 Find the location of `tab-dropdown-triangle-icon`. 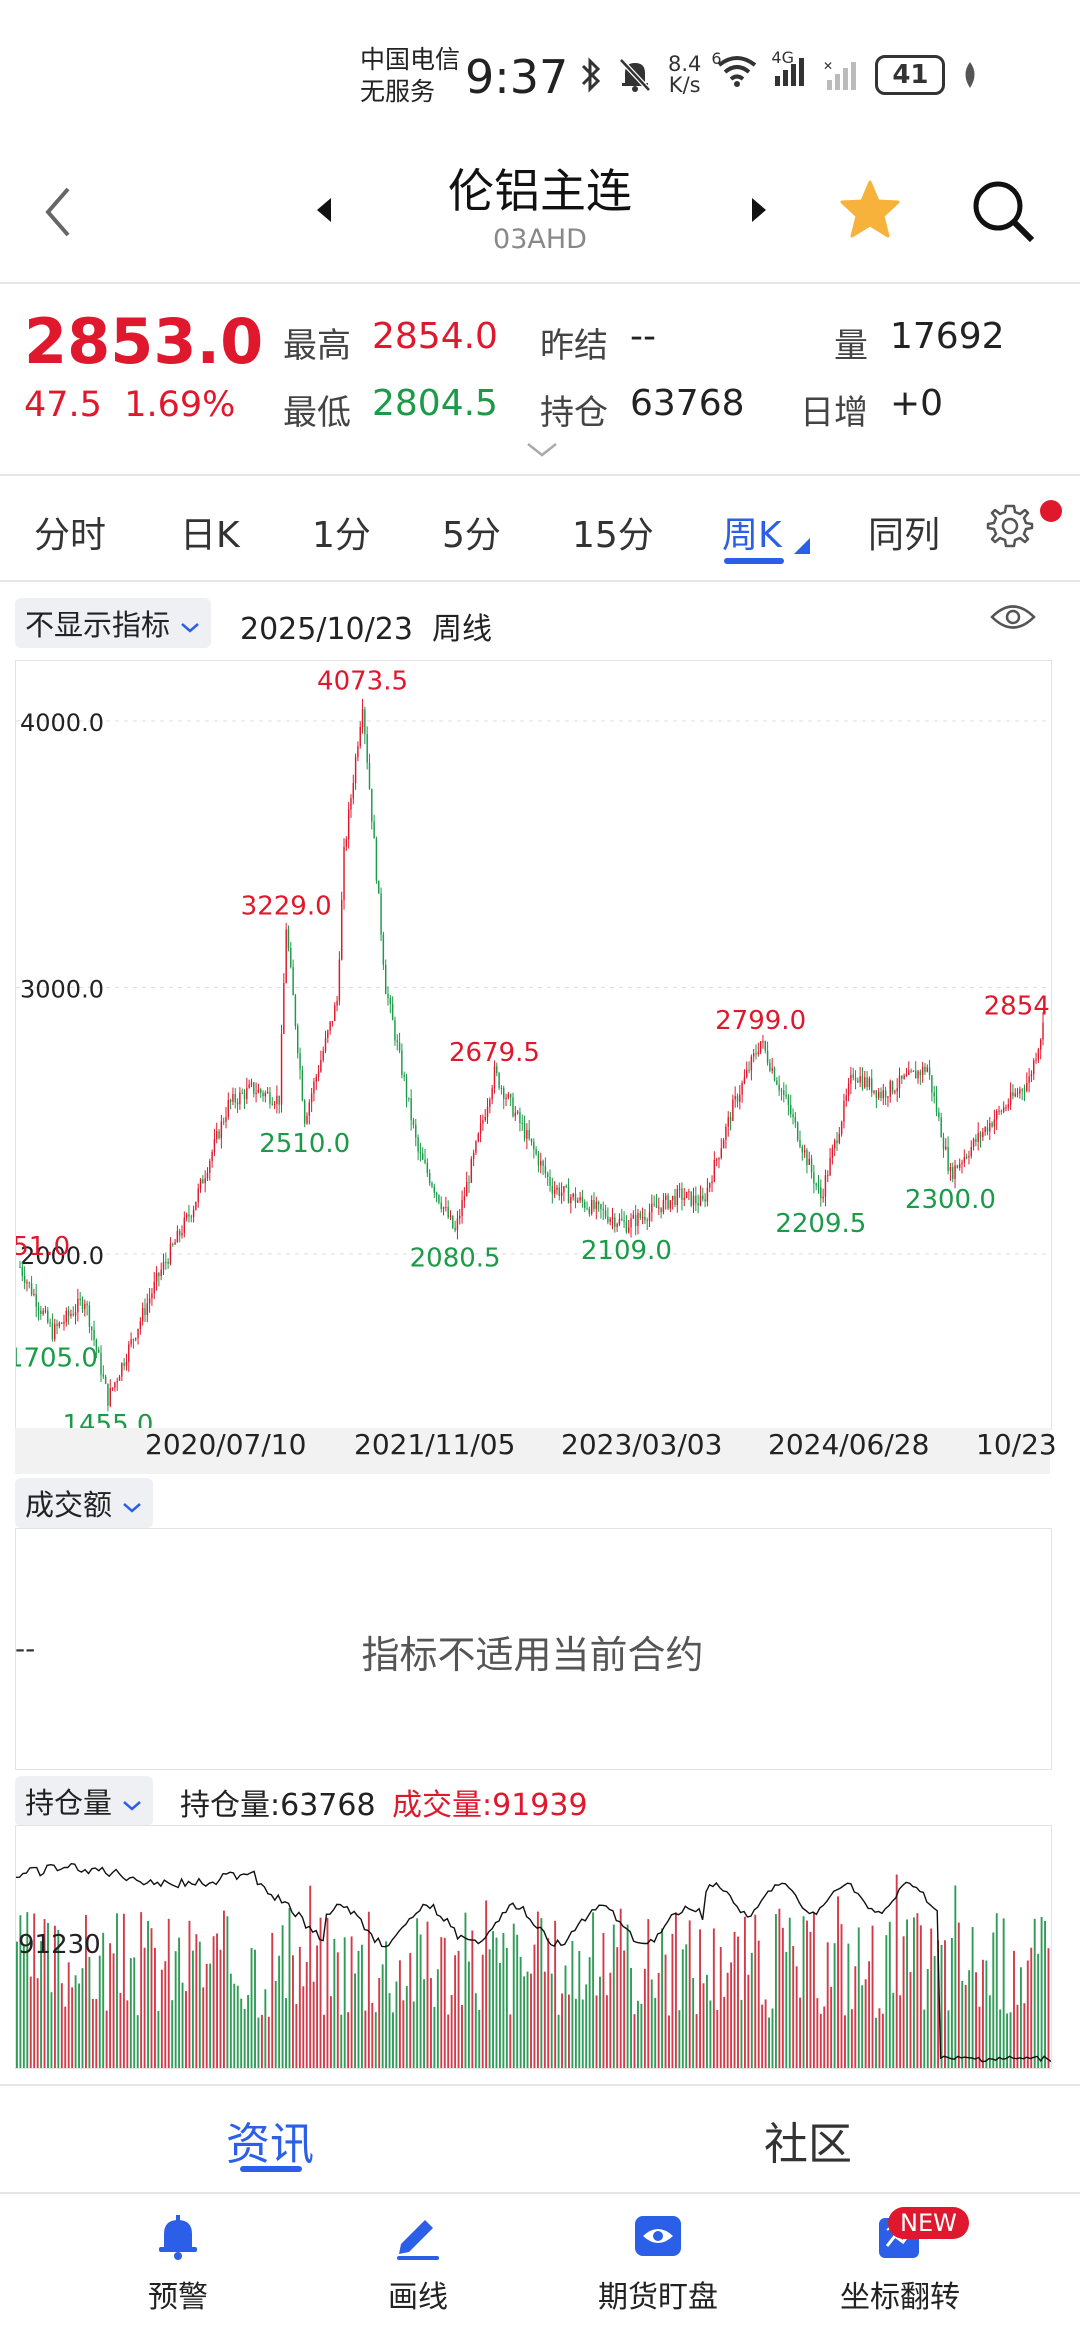

tab-dropdown-triangle-icon is located at coordinates (802, 546).